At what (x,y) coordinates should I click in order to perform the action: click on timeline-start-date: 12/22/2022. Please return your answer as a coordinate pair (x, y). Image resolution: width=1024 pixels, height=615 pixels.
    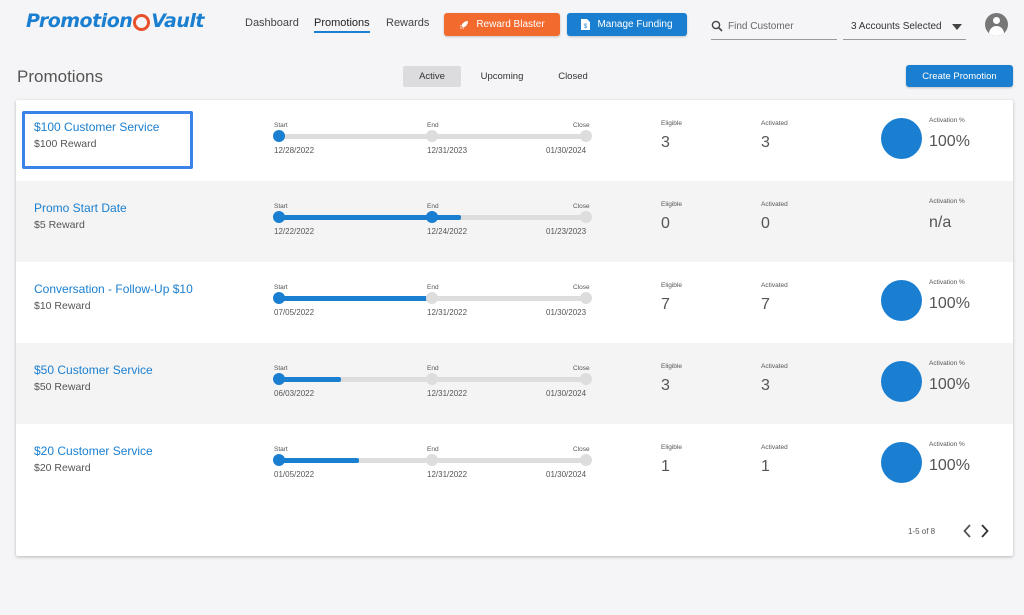
    Looking at the image, I should click on (294, 231).